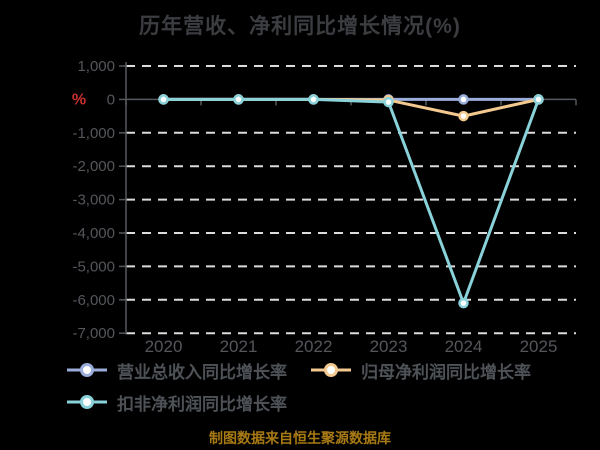 Image resolution: width=600 pixels, height=450 pixels. Describe the element at coordinates (446, 372) in the screenshot. I see `legend-label: 归母净利润同比增长率` at that location.